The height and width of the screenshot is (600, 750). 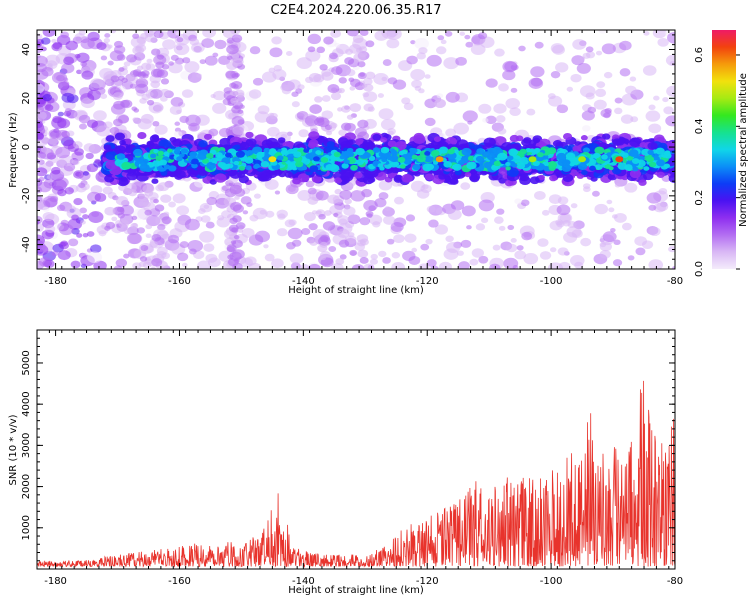 What do you see at coordinates (724, 149) in the screenshot?
I see `colorbar-gradient` at bounding box center [724, 149].